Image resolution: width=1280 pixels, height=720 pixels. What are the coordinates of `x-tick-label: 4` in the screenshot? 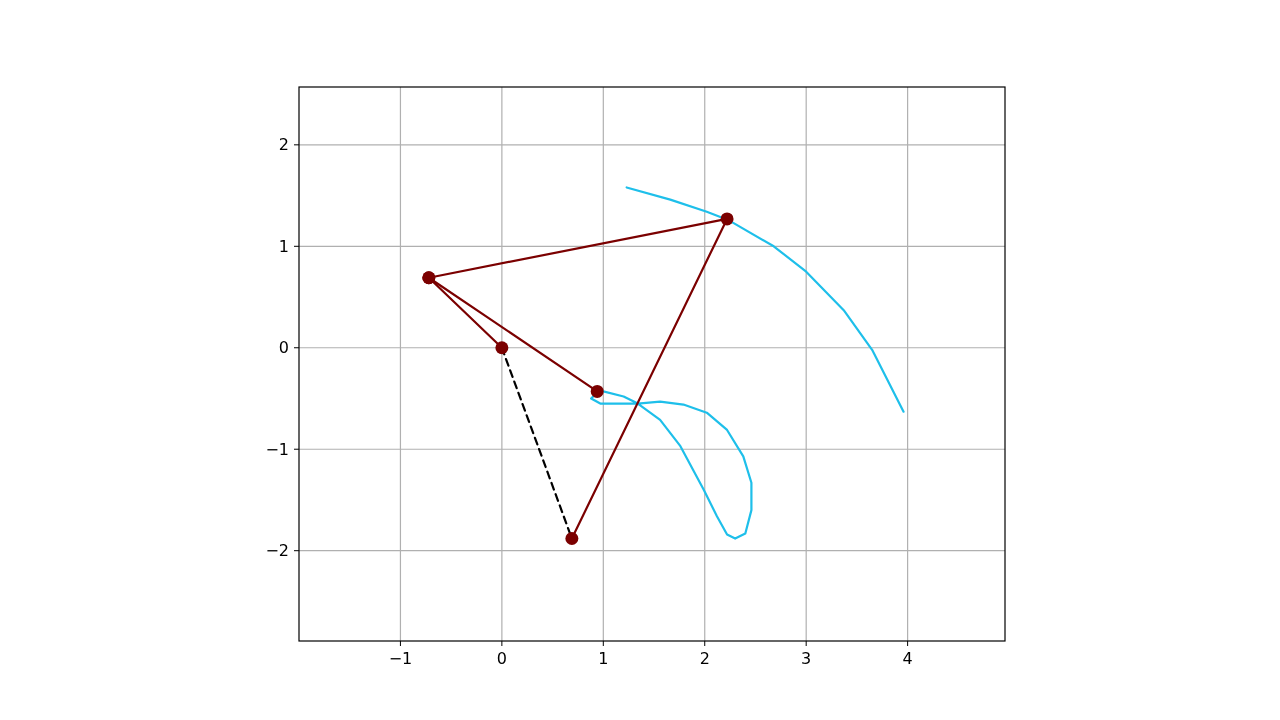 It's located at (907, 658).